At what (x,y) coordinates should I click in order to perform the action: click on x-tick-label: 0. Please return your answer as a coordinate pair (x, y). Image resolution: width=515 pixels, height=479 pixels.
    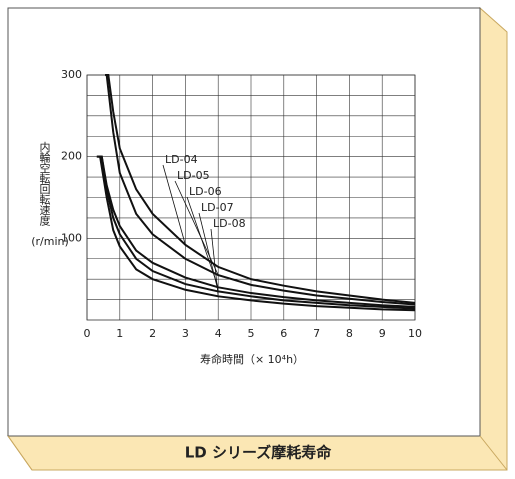
    Looking at the image, I should click on (87, 333).